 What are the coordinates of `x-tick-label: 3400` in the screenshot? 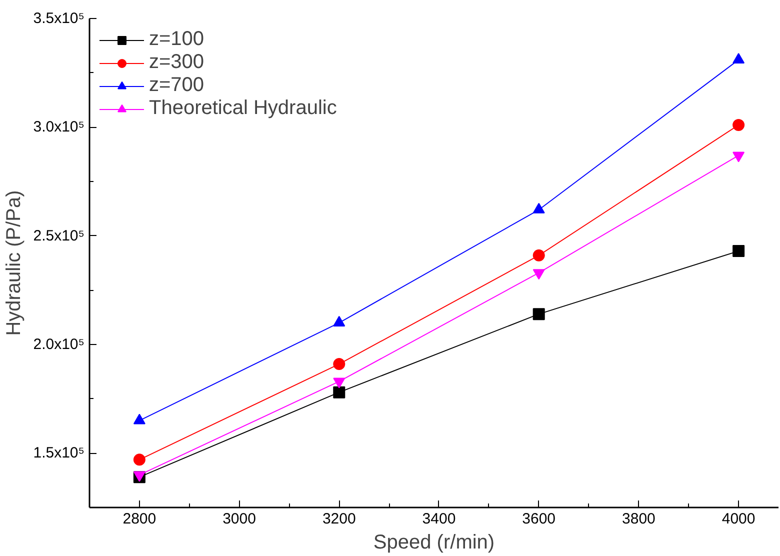 It's located at (439, 519).